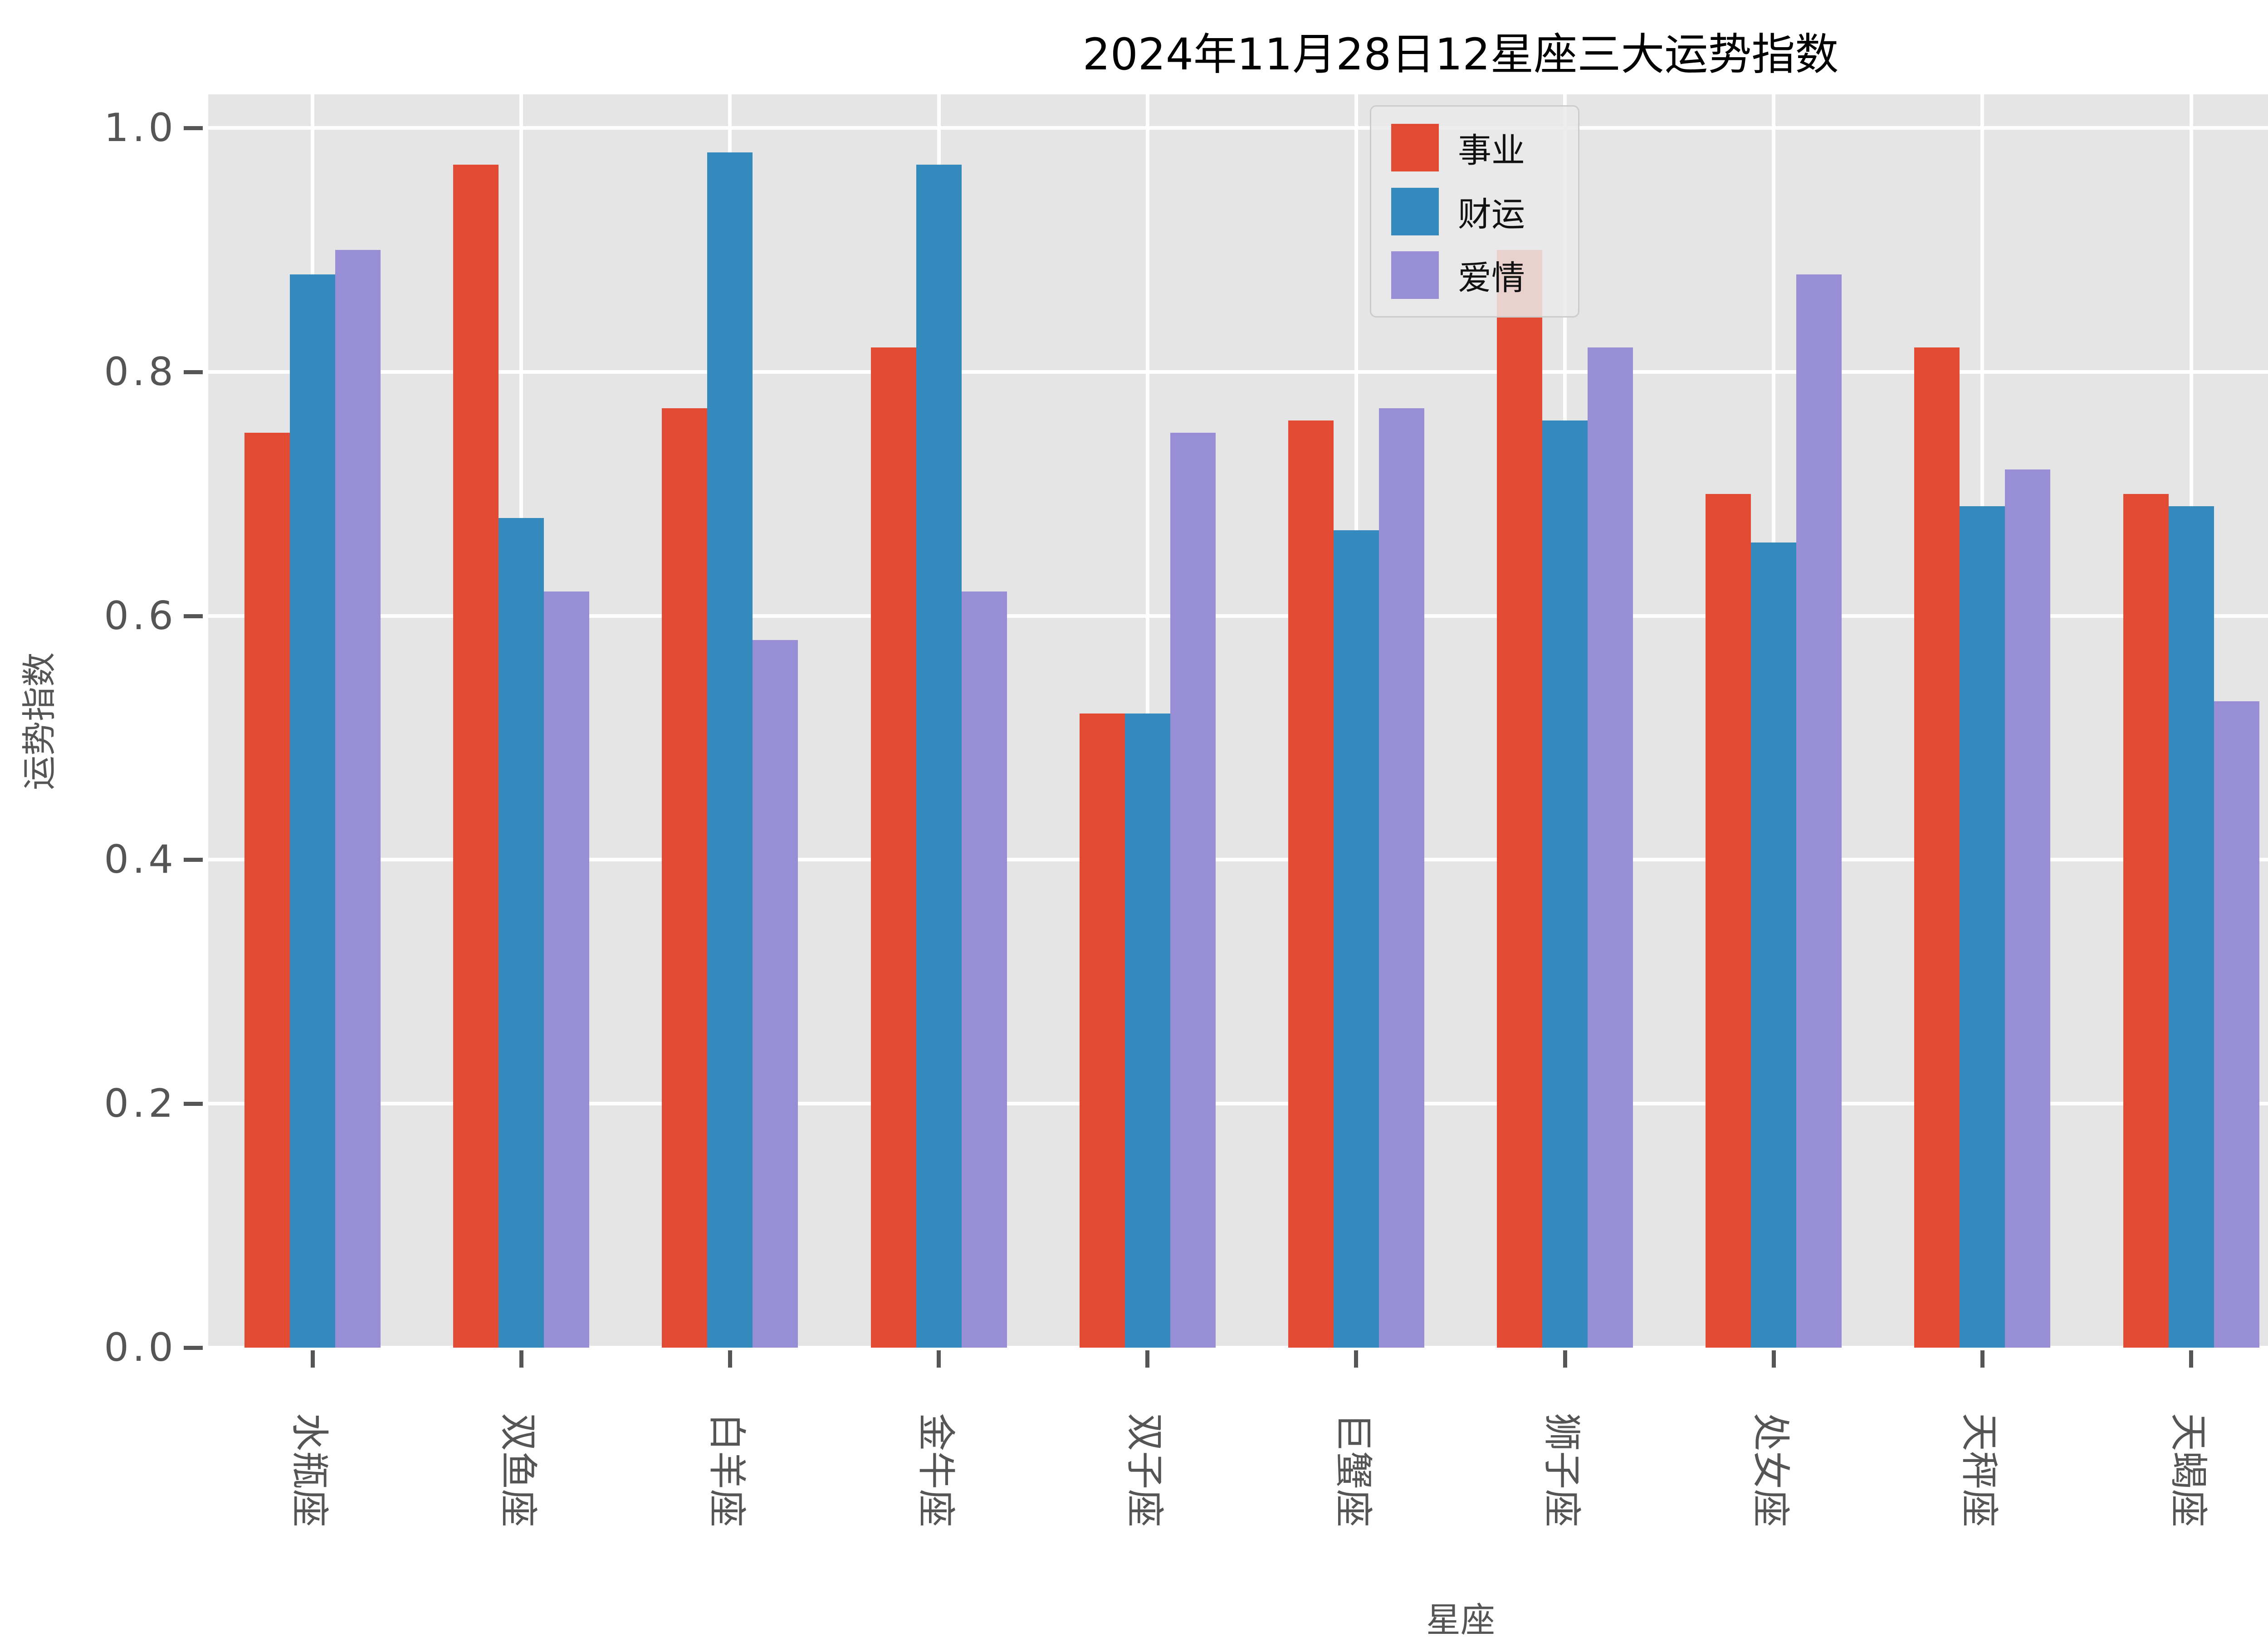  What do you see at coordinates (984, 969) in the screenshot?
I see `bar-爱情-金牛座` at bounding box center [984, 969].